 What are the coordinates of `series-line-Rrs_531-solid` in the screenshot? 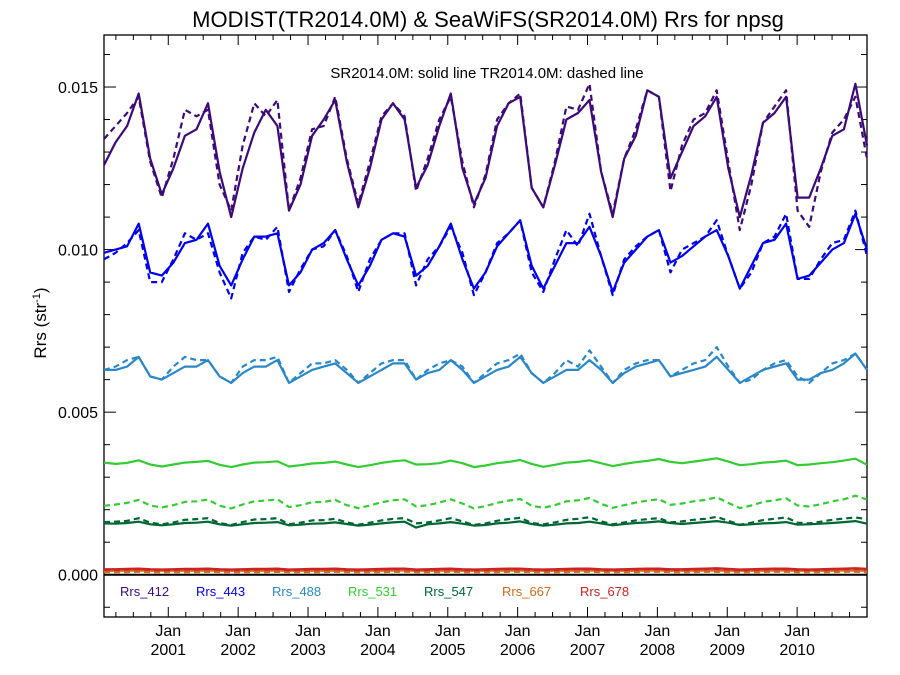 It's located at (485, 463).